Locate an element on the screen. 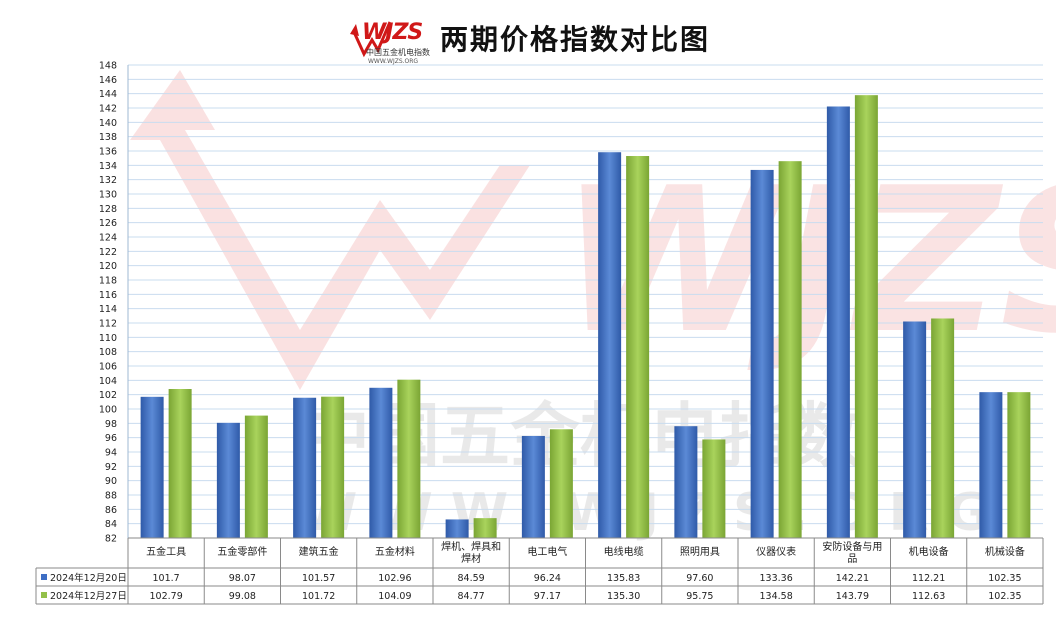 Image resolution: width=1056 pixels, height=619 pixels. data-label: 102.96 is located at coordinates (394, 578).